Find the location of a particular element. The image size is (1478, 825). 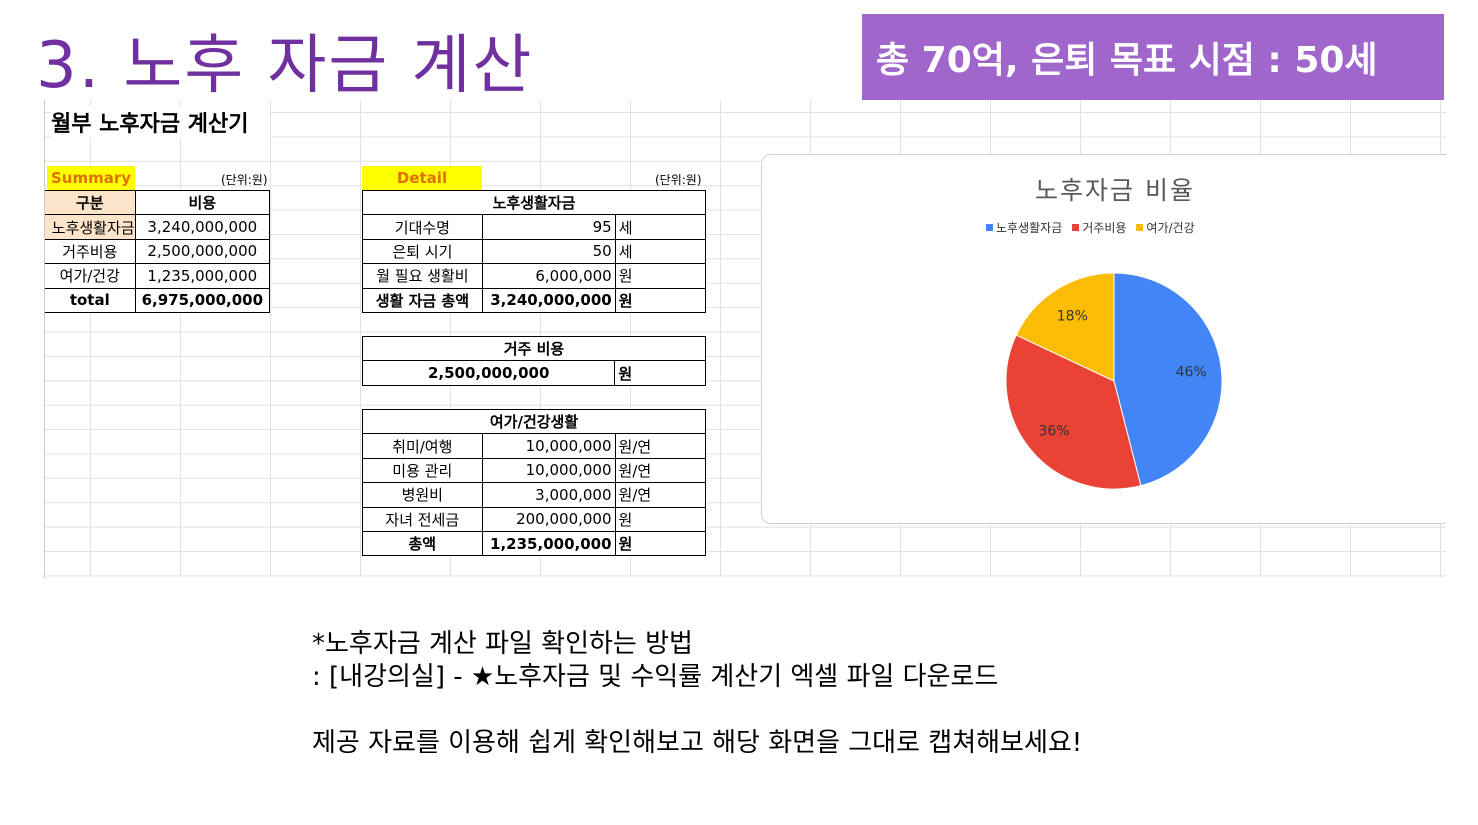

legend-label: 여가/건강 is located at coordinates (1170, 228).